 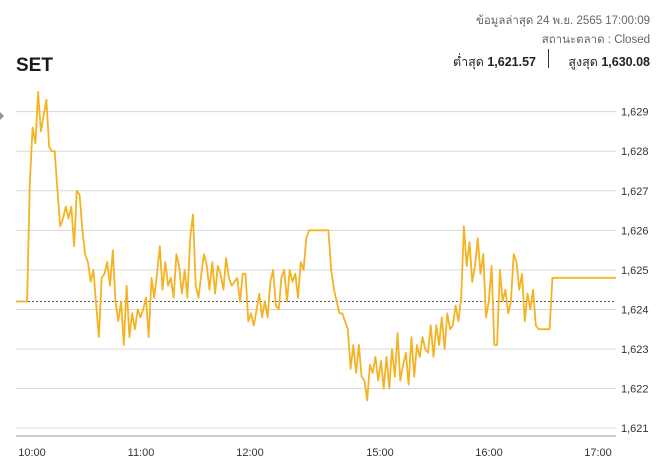 I want to click on last-updated-text: ข้อมูลล่าสุด 24 พ.ย. 2565 17:00:09, so click(x=562, y=21).